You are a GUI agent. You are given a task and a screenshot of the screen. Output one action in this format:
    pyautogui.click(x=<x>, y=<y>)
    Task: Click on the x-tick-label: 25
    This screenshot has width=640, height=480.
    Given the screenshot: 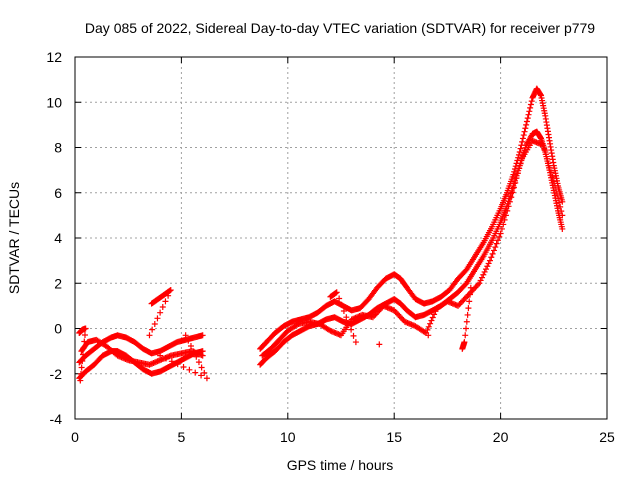 What is the action you would take?
    pyautogui.click(x=607, y=437)
    